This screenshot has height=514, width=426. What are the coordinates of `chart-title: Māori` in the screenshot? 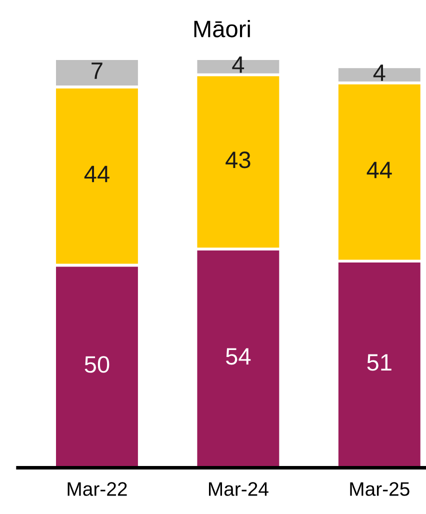 It's located at (222, 29).